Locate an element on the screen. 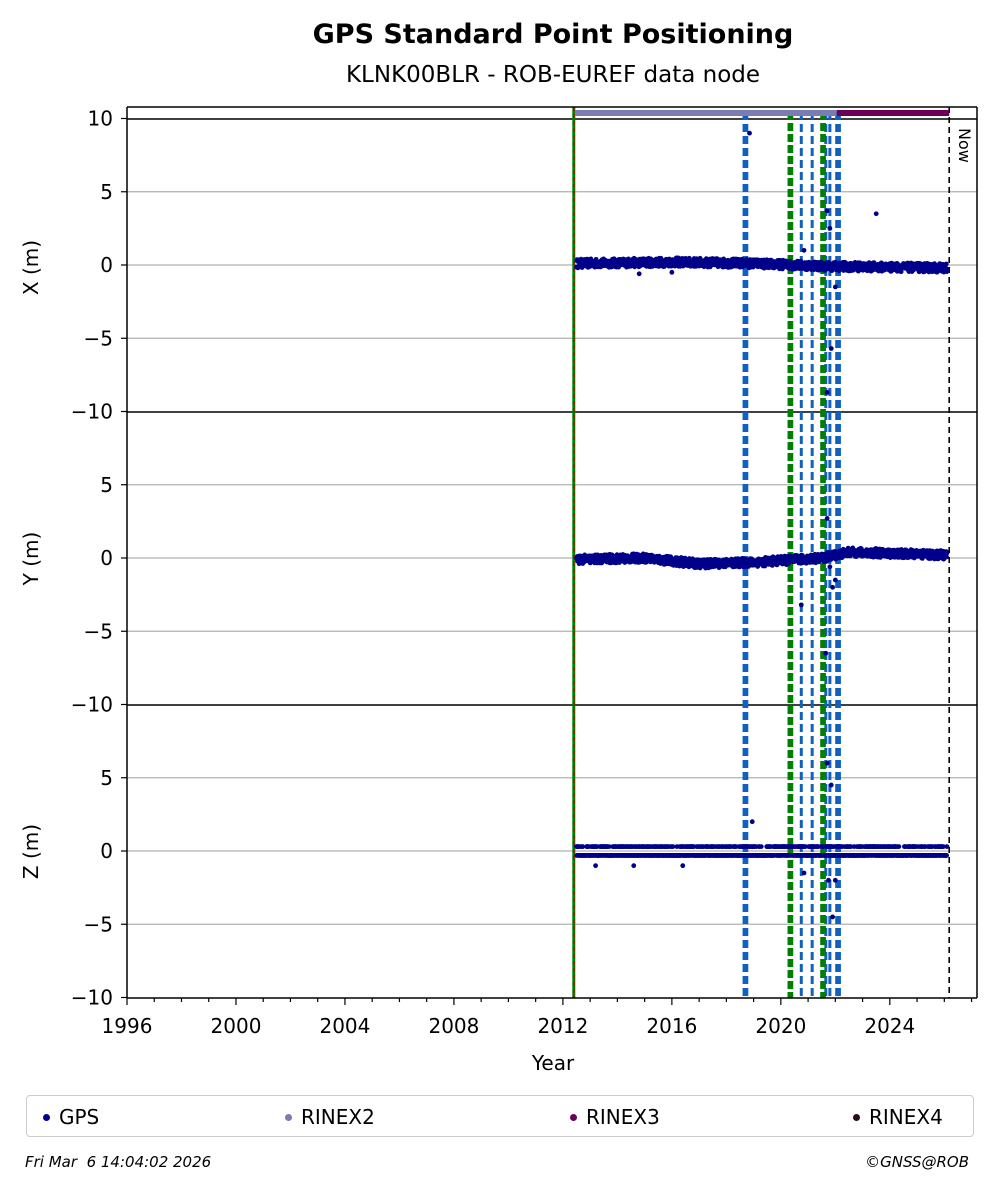 The height and width of the screenshot is (1194, 997). legend-item-rinex2: RINEX2 is located at coordinates (330, 1117).